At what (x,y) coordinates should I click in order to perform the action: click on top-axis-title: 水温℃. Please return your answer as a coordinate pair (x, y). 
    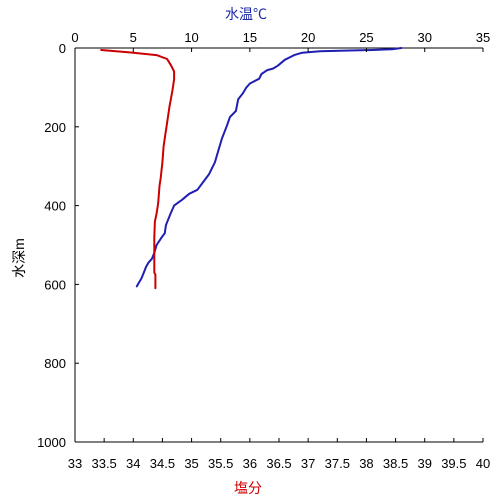
    Looking at the image, I should click on (246, 14).